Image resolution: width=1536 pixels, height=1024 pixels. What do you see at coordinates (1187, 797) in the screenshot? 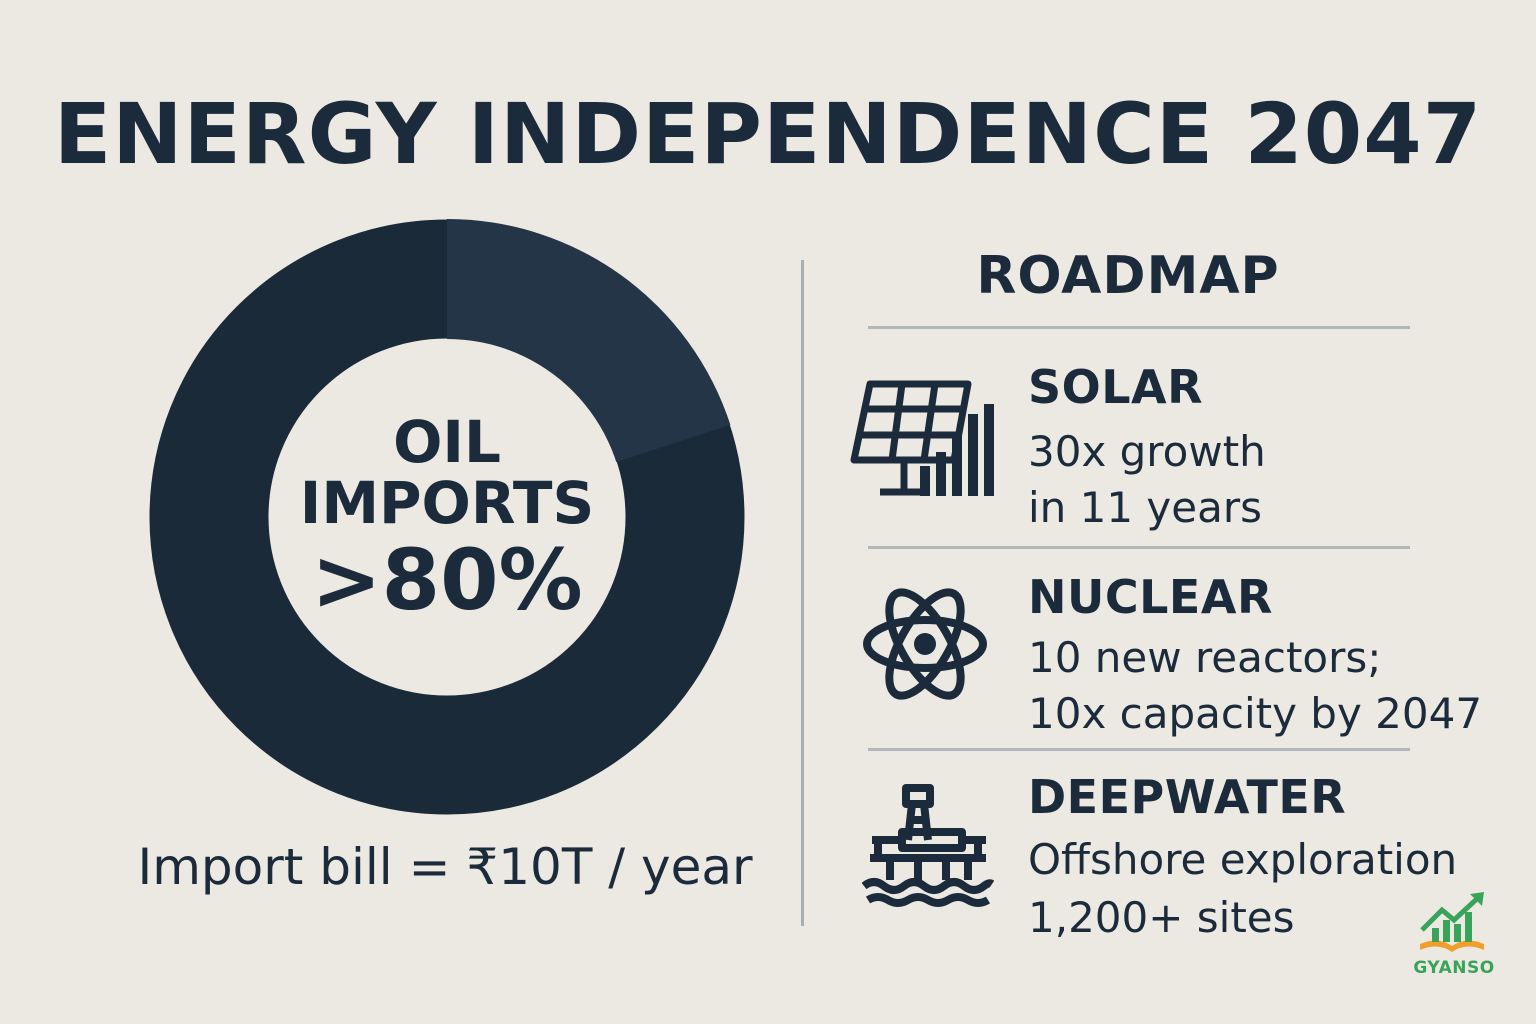
I see `deepwater-heading: DEEPWATER` at bounding box center [1187, 797].